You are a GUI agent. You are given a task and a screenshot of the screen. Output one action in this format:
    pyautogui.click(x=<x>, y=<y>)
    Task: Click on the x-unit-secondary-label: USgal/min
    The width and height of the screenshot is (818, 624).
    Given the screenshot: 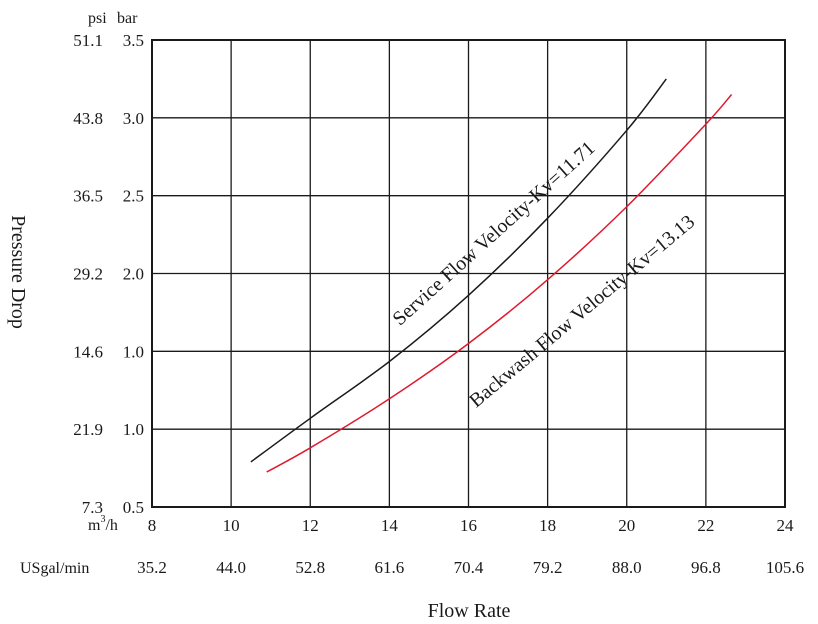 What is the action you would take?
    pyautogui.click(x=54, y=568)
    